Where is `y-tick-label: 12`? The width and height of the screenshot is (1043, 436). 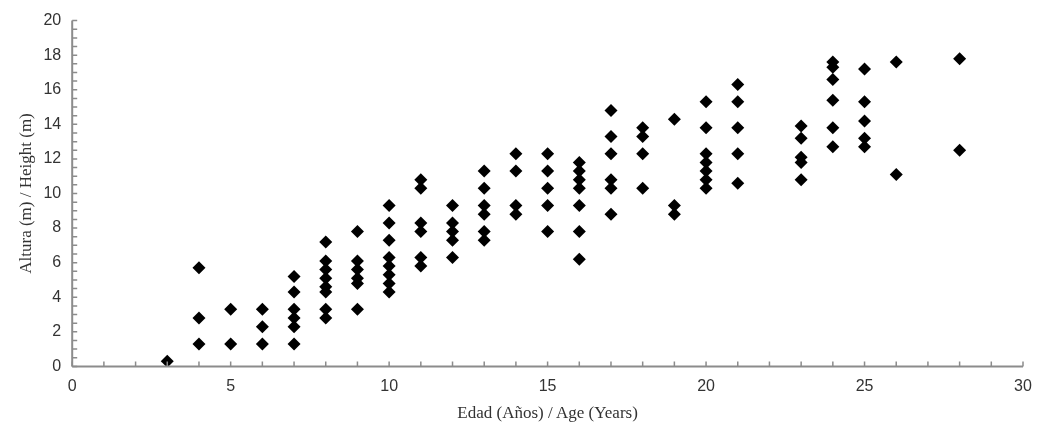 y-tick-label: 12 is located at coordinates (52, 158).